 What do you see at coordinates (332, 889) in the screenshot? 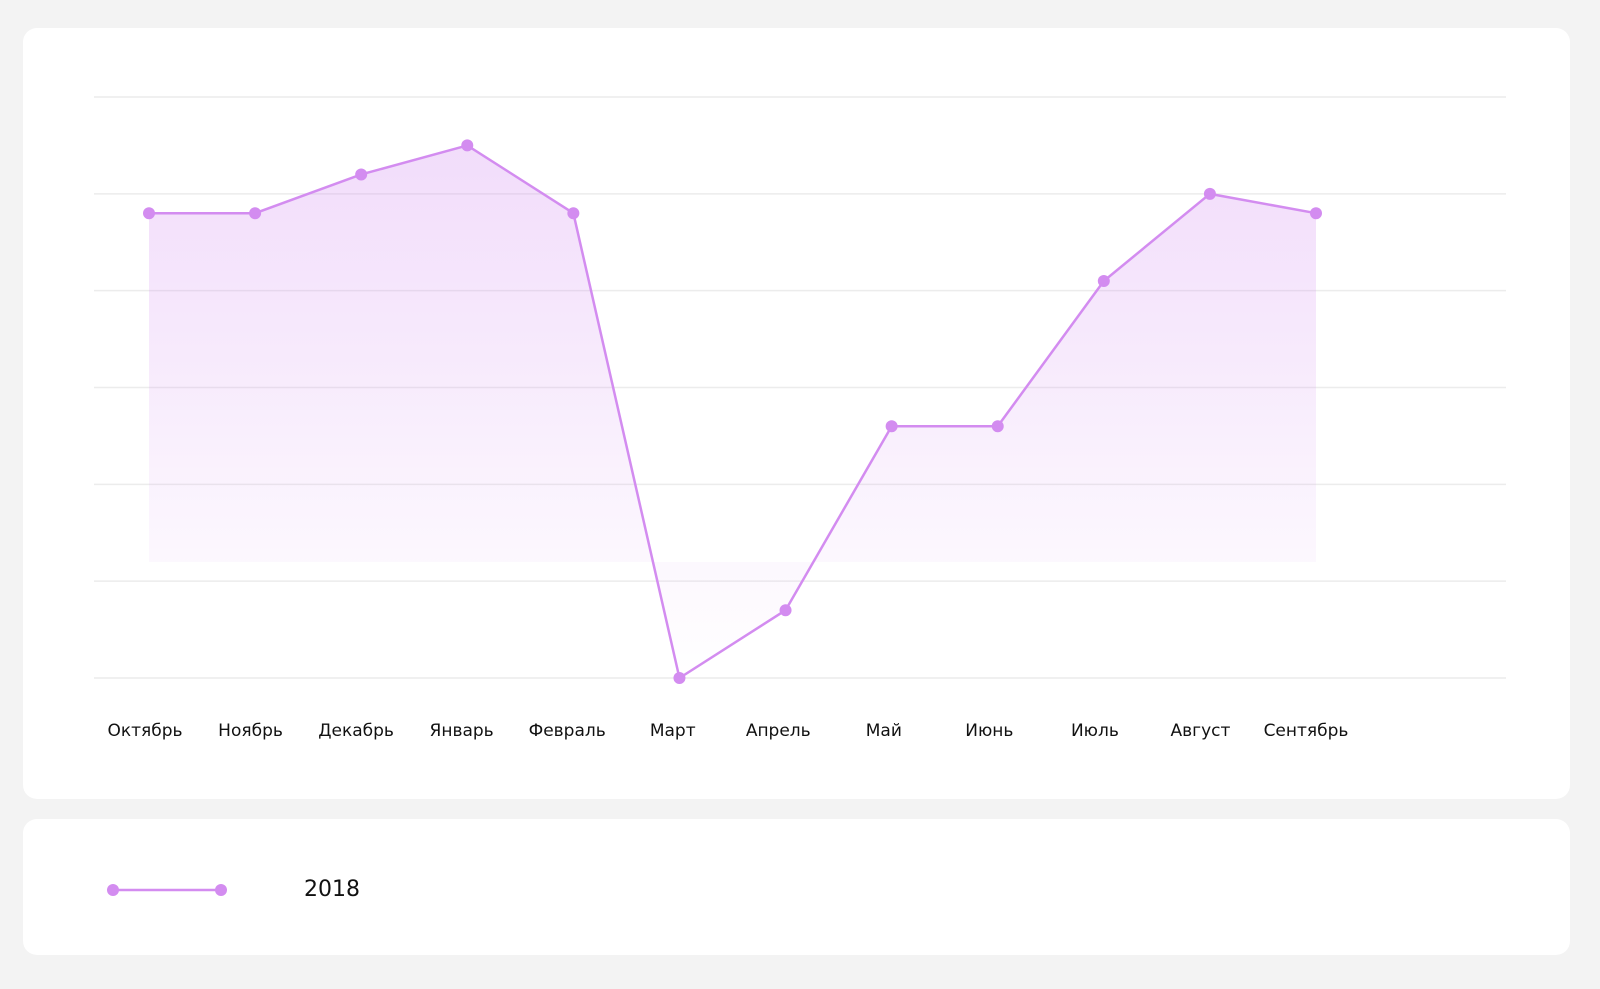
I see `legend-label: 2018` at bounding box center [332, 889].